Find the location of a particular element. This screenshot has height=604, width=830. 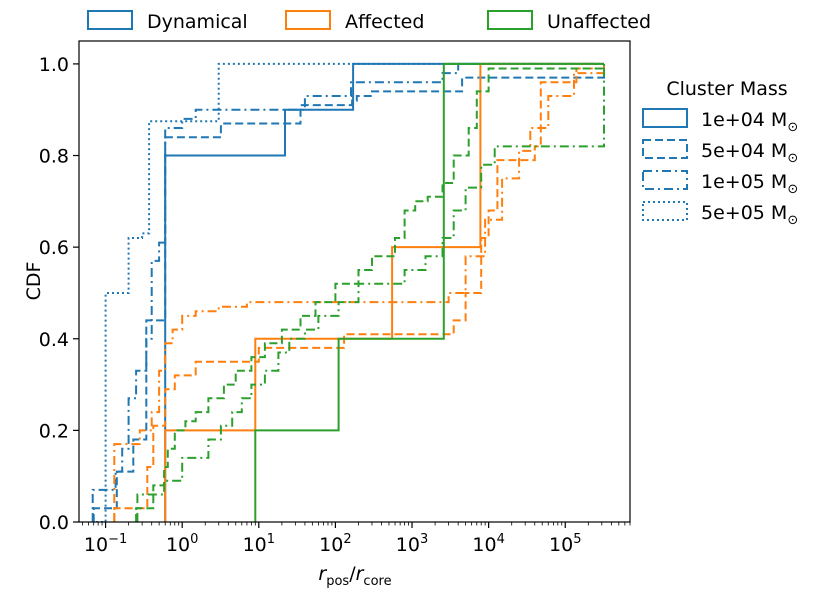

mass-legend-item: 1e+04 M⊙ is located at coordinates (720, 121).